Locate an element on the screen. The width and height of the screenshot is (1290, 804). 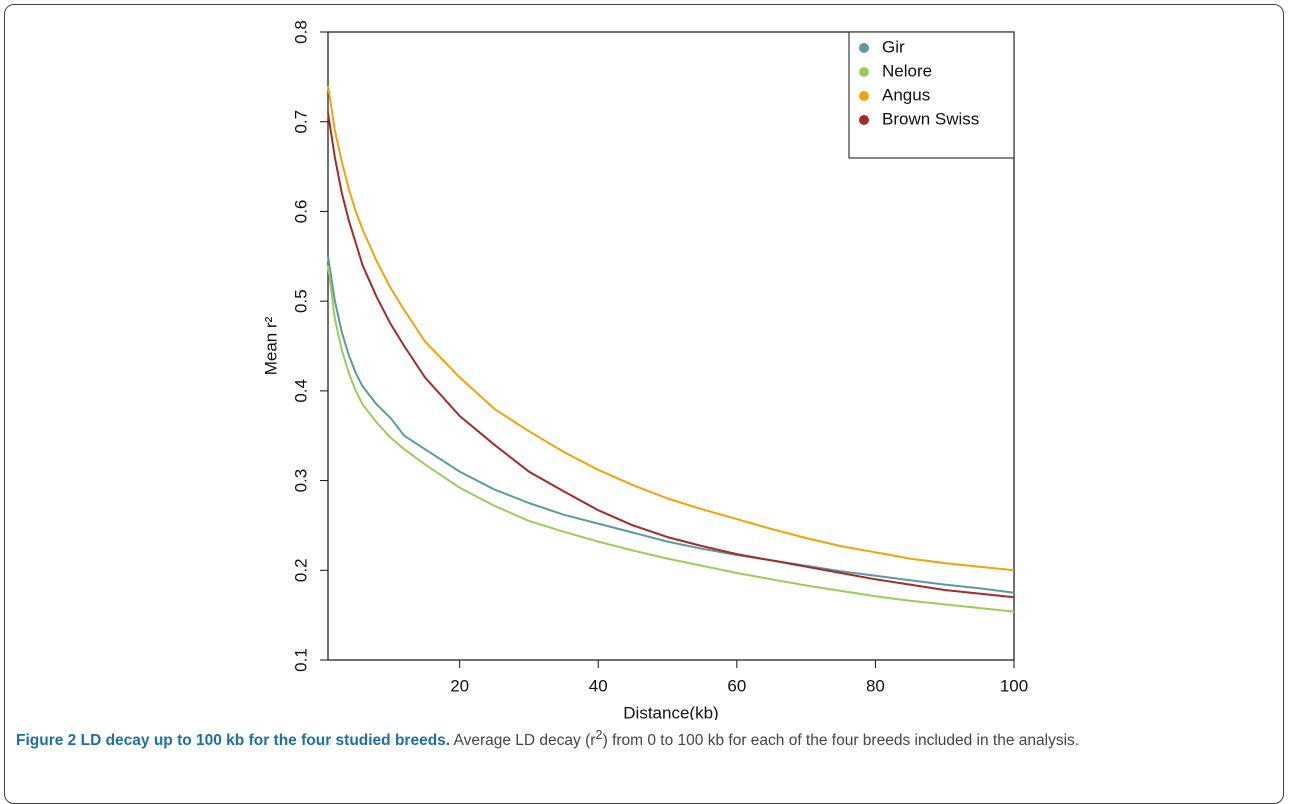
x-tick-label: 20 is located at coordinates (459, 685).